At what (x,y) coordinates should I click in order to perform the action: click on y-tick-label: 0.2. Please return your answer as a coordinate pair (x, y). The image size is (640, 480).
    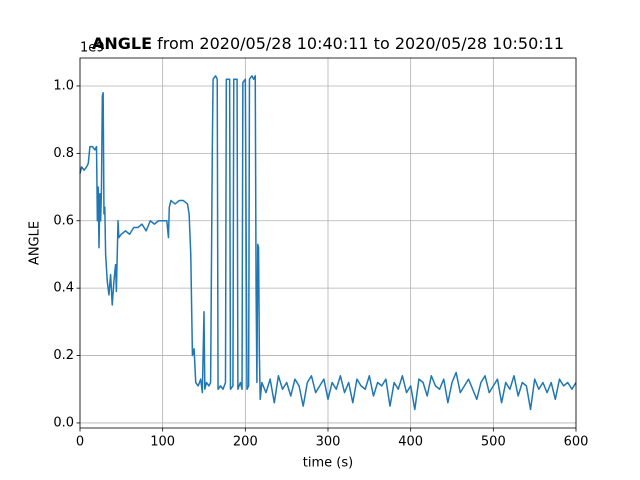
    Looking at the image, I should click on (63, 355).